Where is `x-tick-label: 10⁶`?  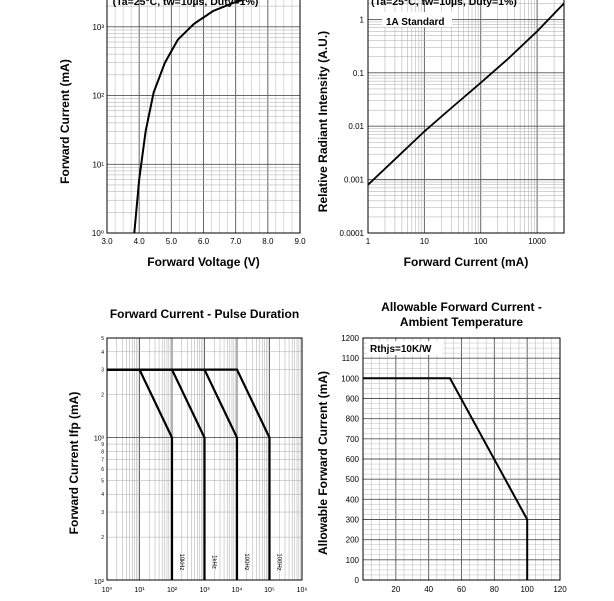
x-tick-label: 10⁶ is located at coordinates (302, 590).